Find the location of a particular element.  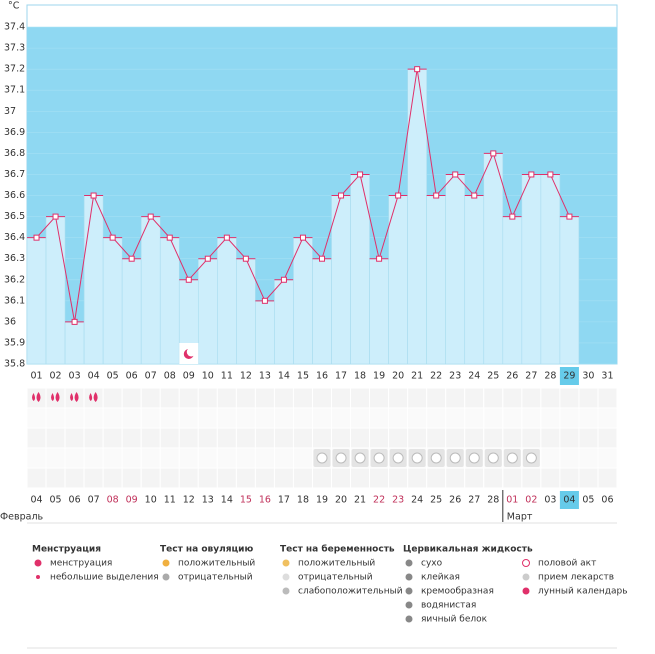

date-label: 12 is located at coordinates (189, 500).